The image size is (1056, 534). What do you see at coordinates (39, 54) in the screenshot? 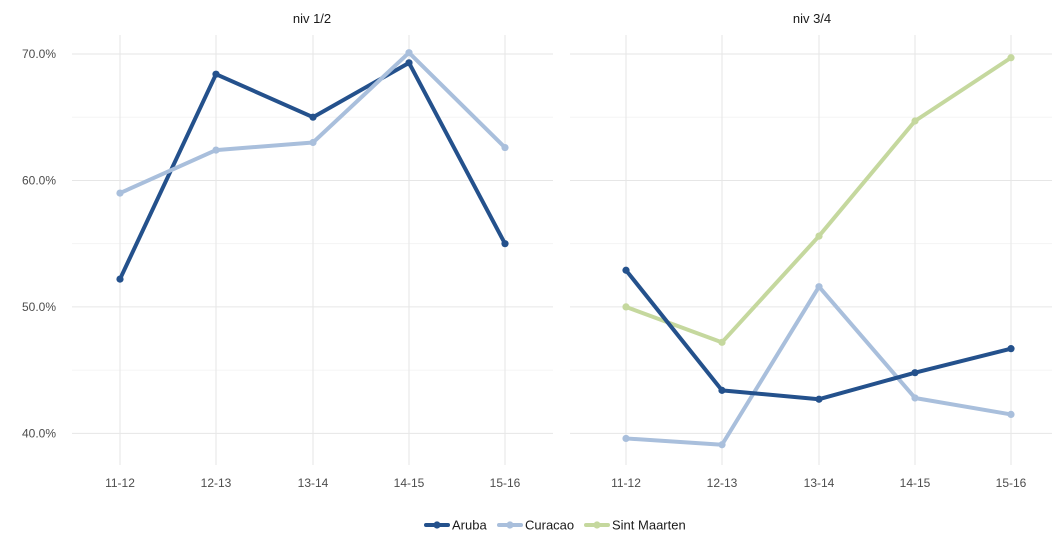
I see `y-tick-label: 70.0%` at bounding box center [39, 54].